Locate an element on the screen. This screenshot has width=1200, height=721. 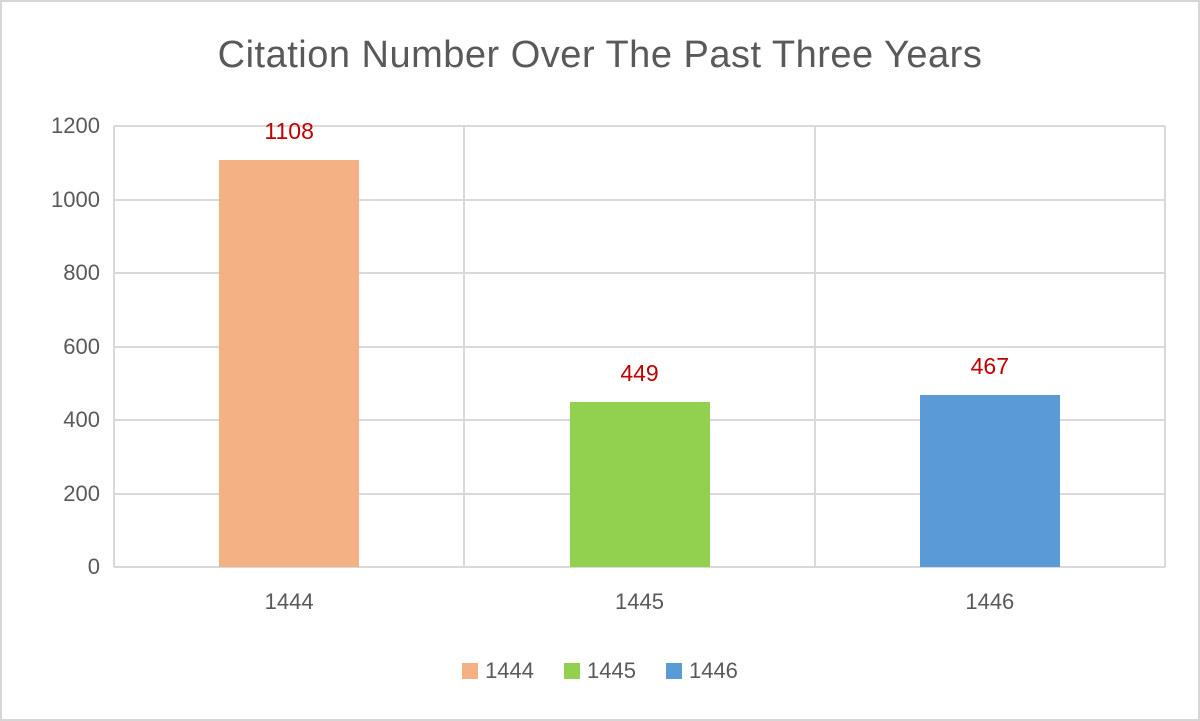
y-tick-label: 1200 is located at coordinates (75, 125).